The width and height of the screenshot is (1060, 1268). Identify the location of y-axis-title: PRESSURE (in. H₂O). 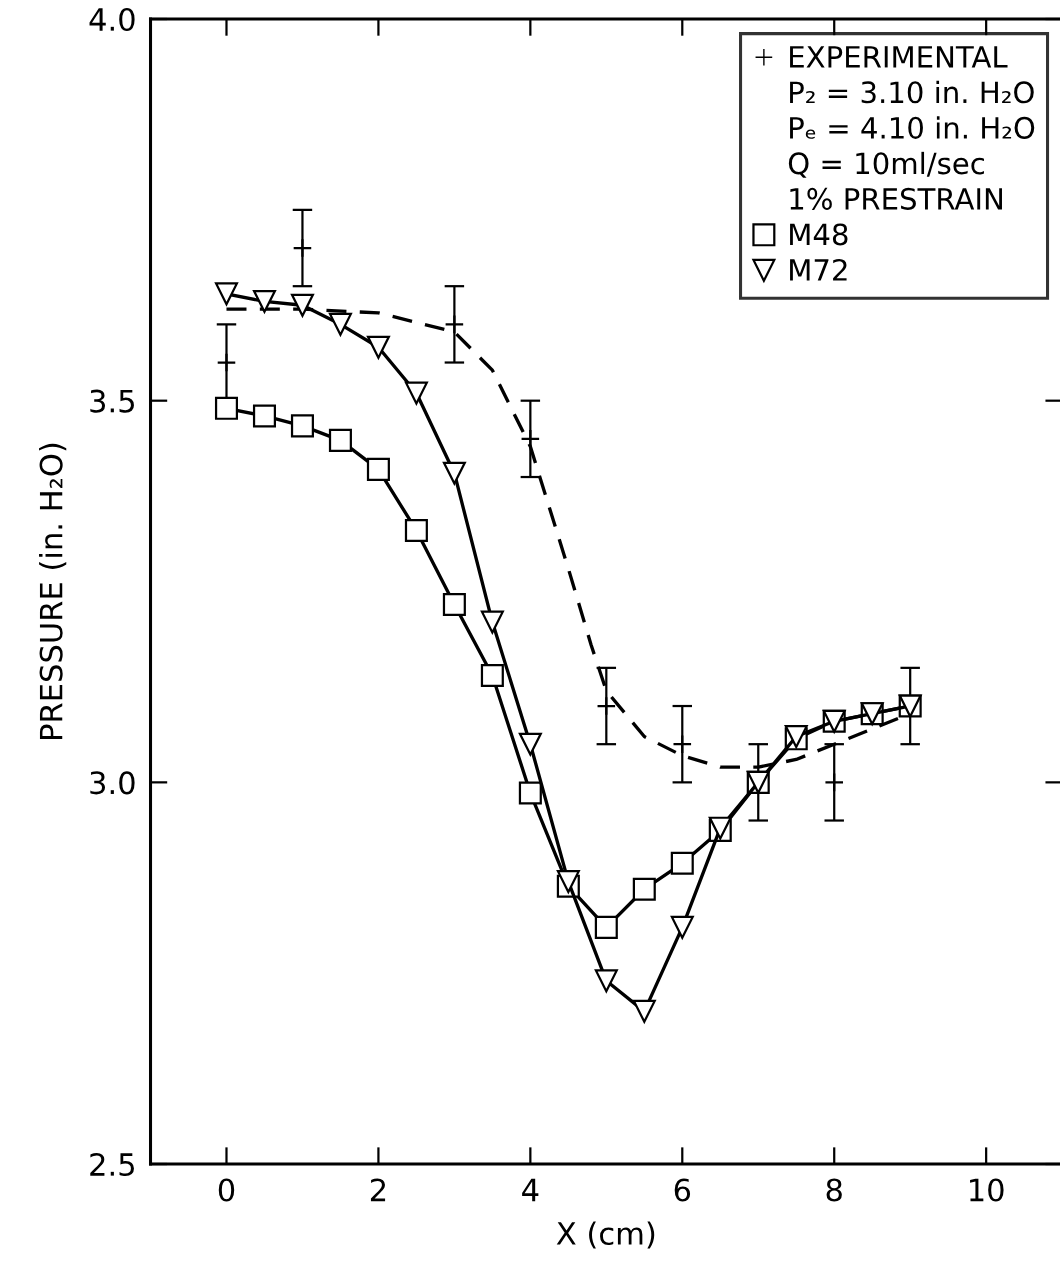
(53, 591).